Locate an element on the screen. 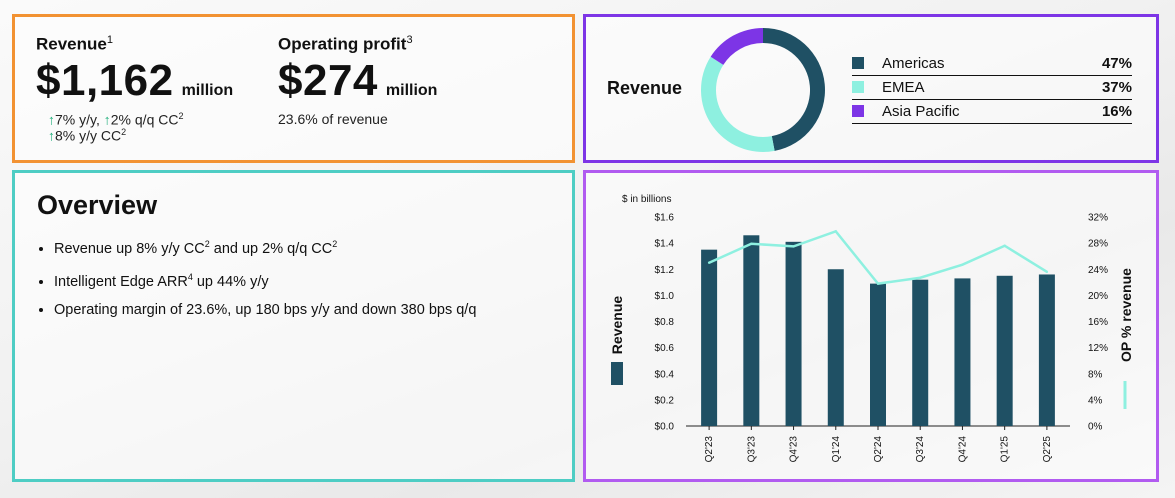  op-label: Operating profit3 is located at coordinates (345, 44).